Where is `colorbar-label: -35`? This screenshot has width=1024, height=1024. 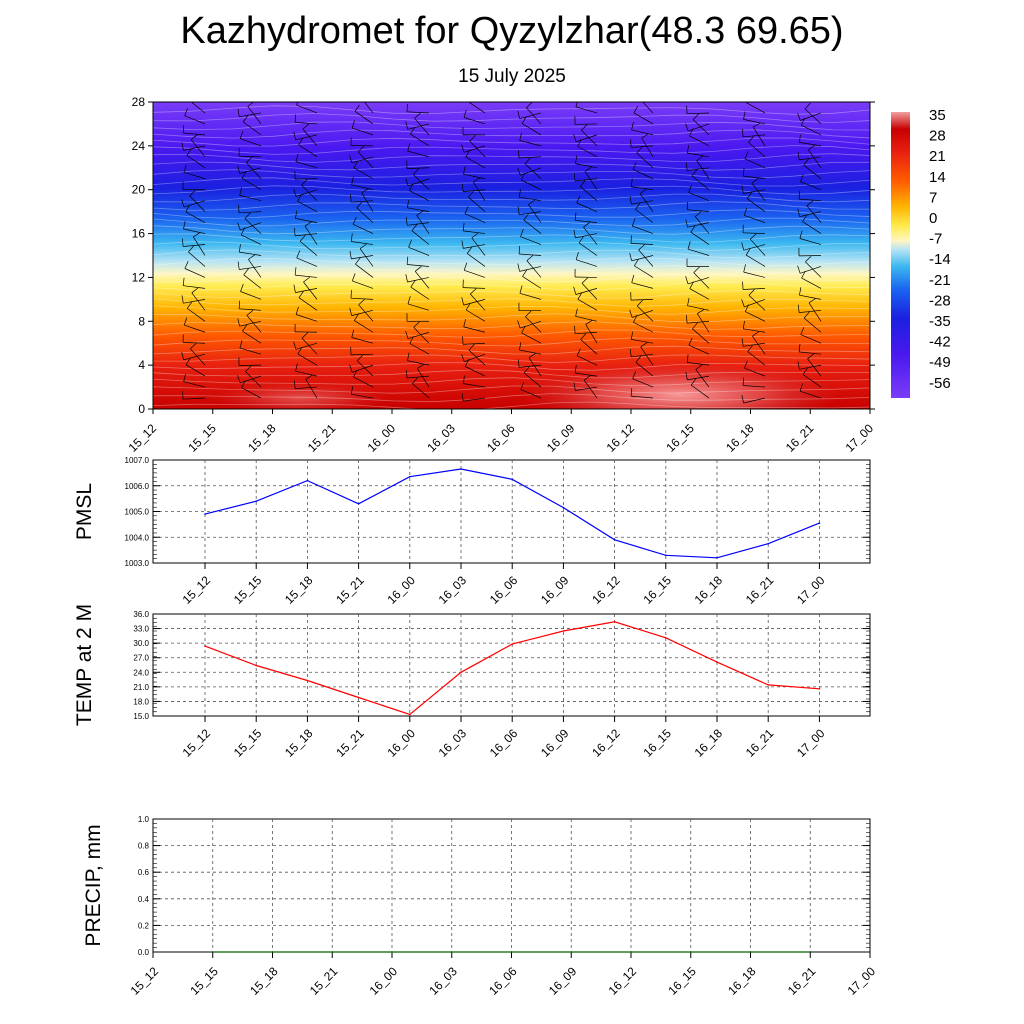 colorbar-label: -35 is located at coordinates (940, 321).